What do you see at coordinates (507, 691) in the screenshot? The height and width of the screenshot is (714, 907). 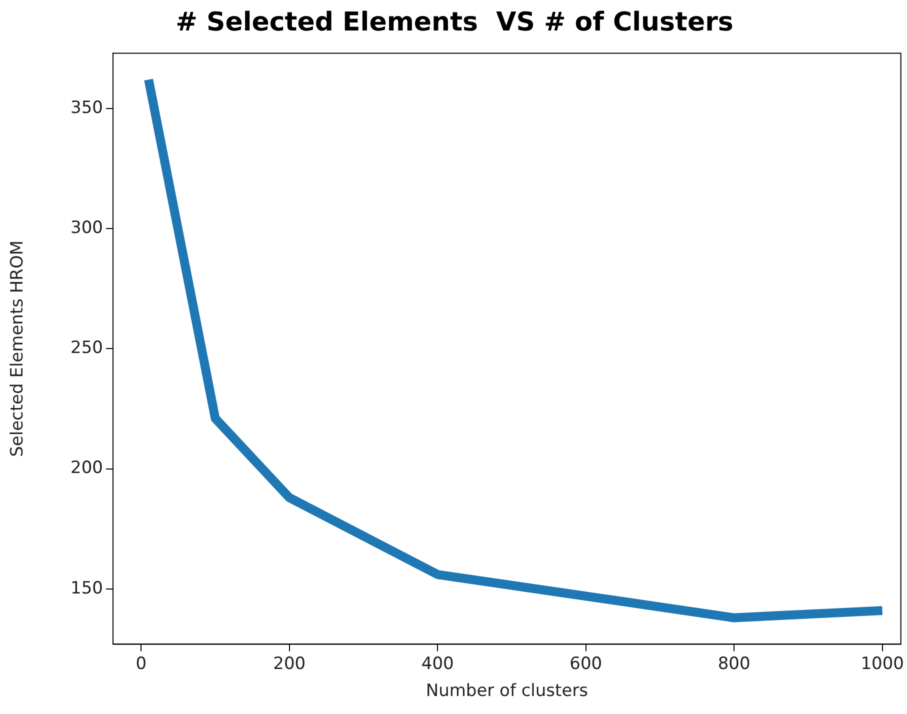 I see `x-axis-title: Number of clusters` at bounding box center [507, 691].